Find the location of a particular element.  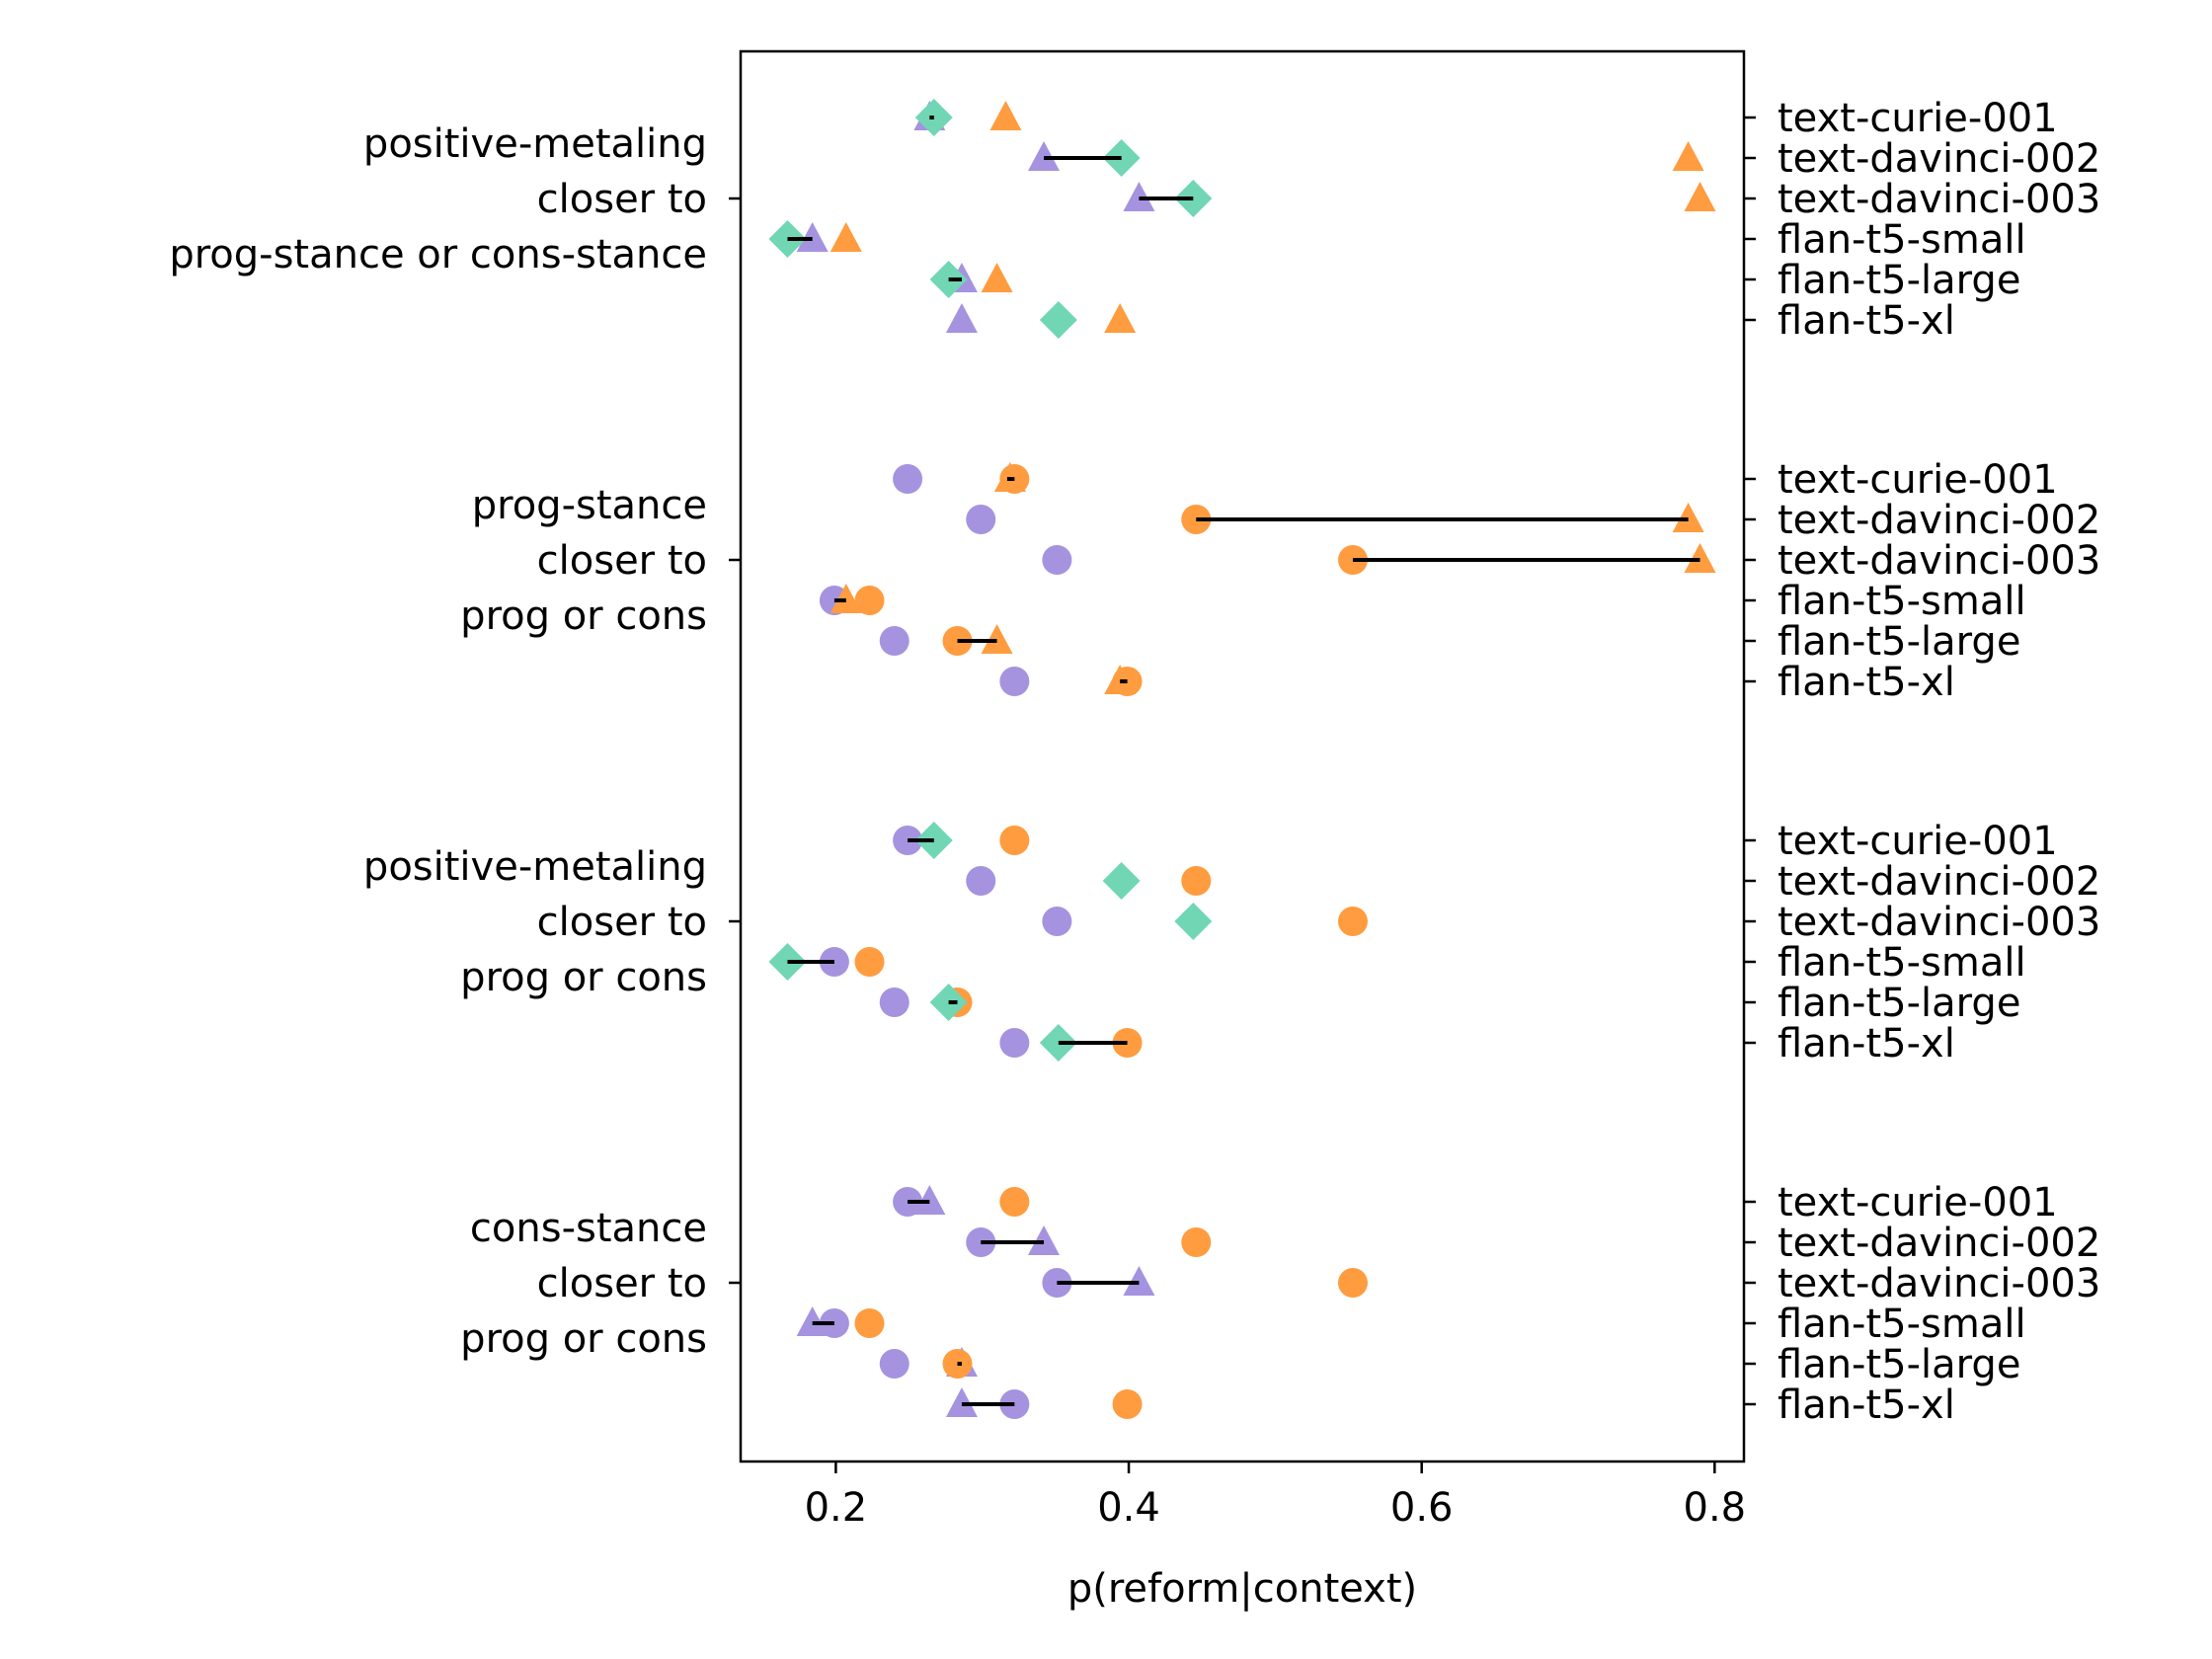

x-tick-label: 0.8 is located at coordinates (1716, 1508).